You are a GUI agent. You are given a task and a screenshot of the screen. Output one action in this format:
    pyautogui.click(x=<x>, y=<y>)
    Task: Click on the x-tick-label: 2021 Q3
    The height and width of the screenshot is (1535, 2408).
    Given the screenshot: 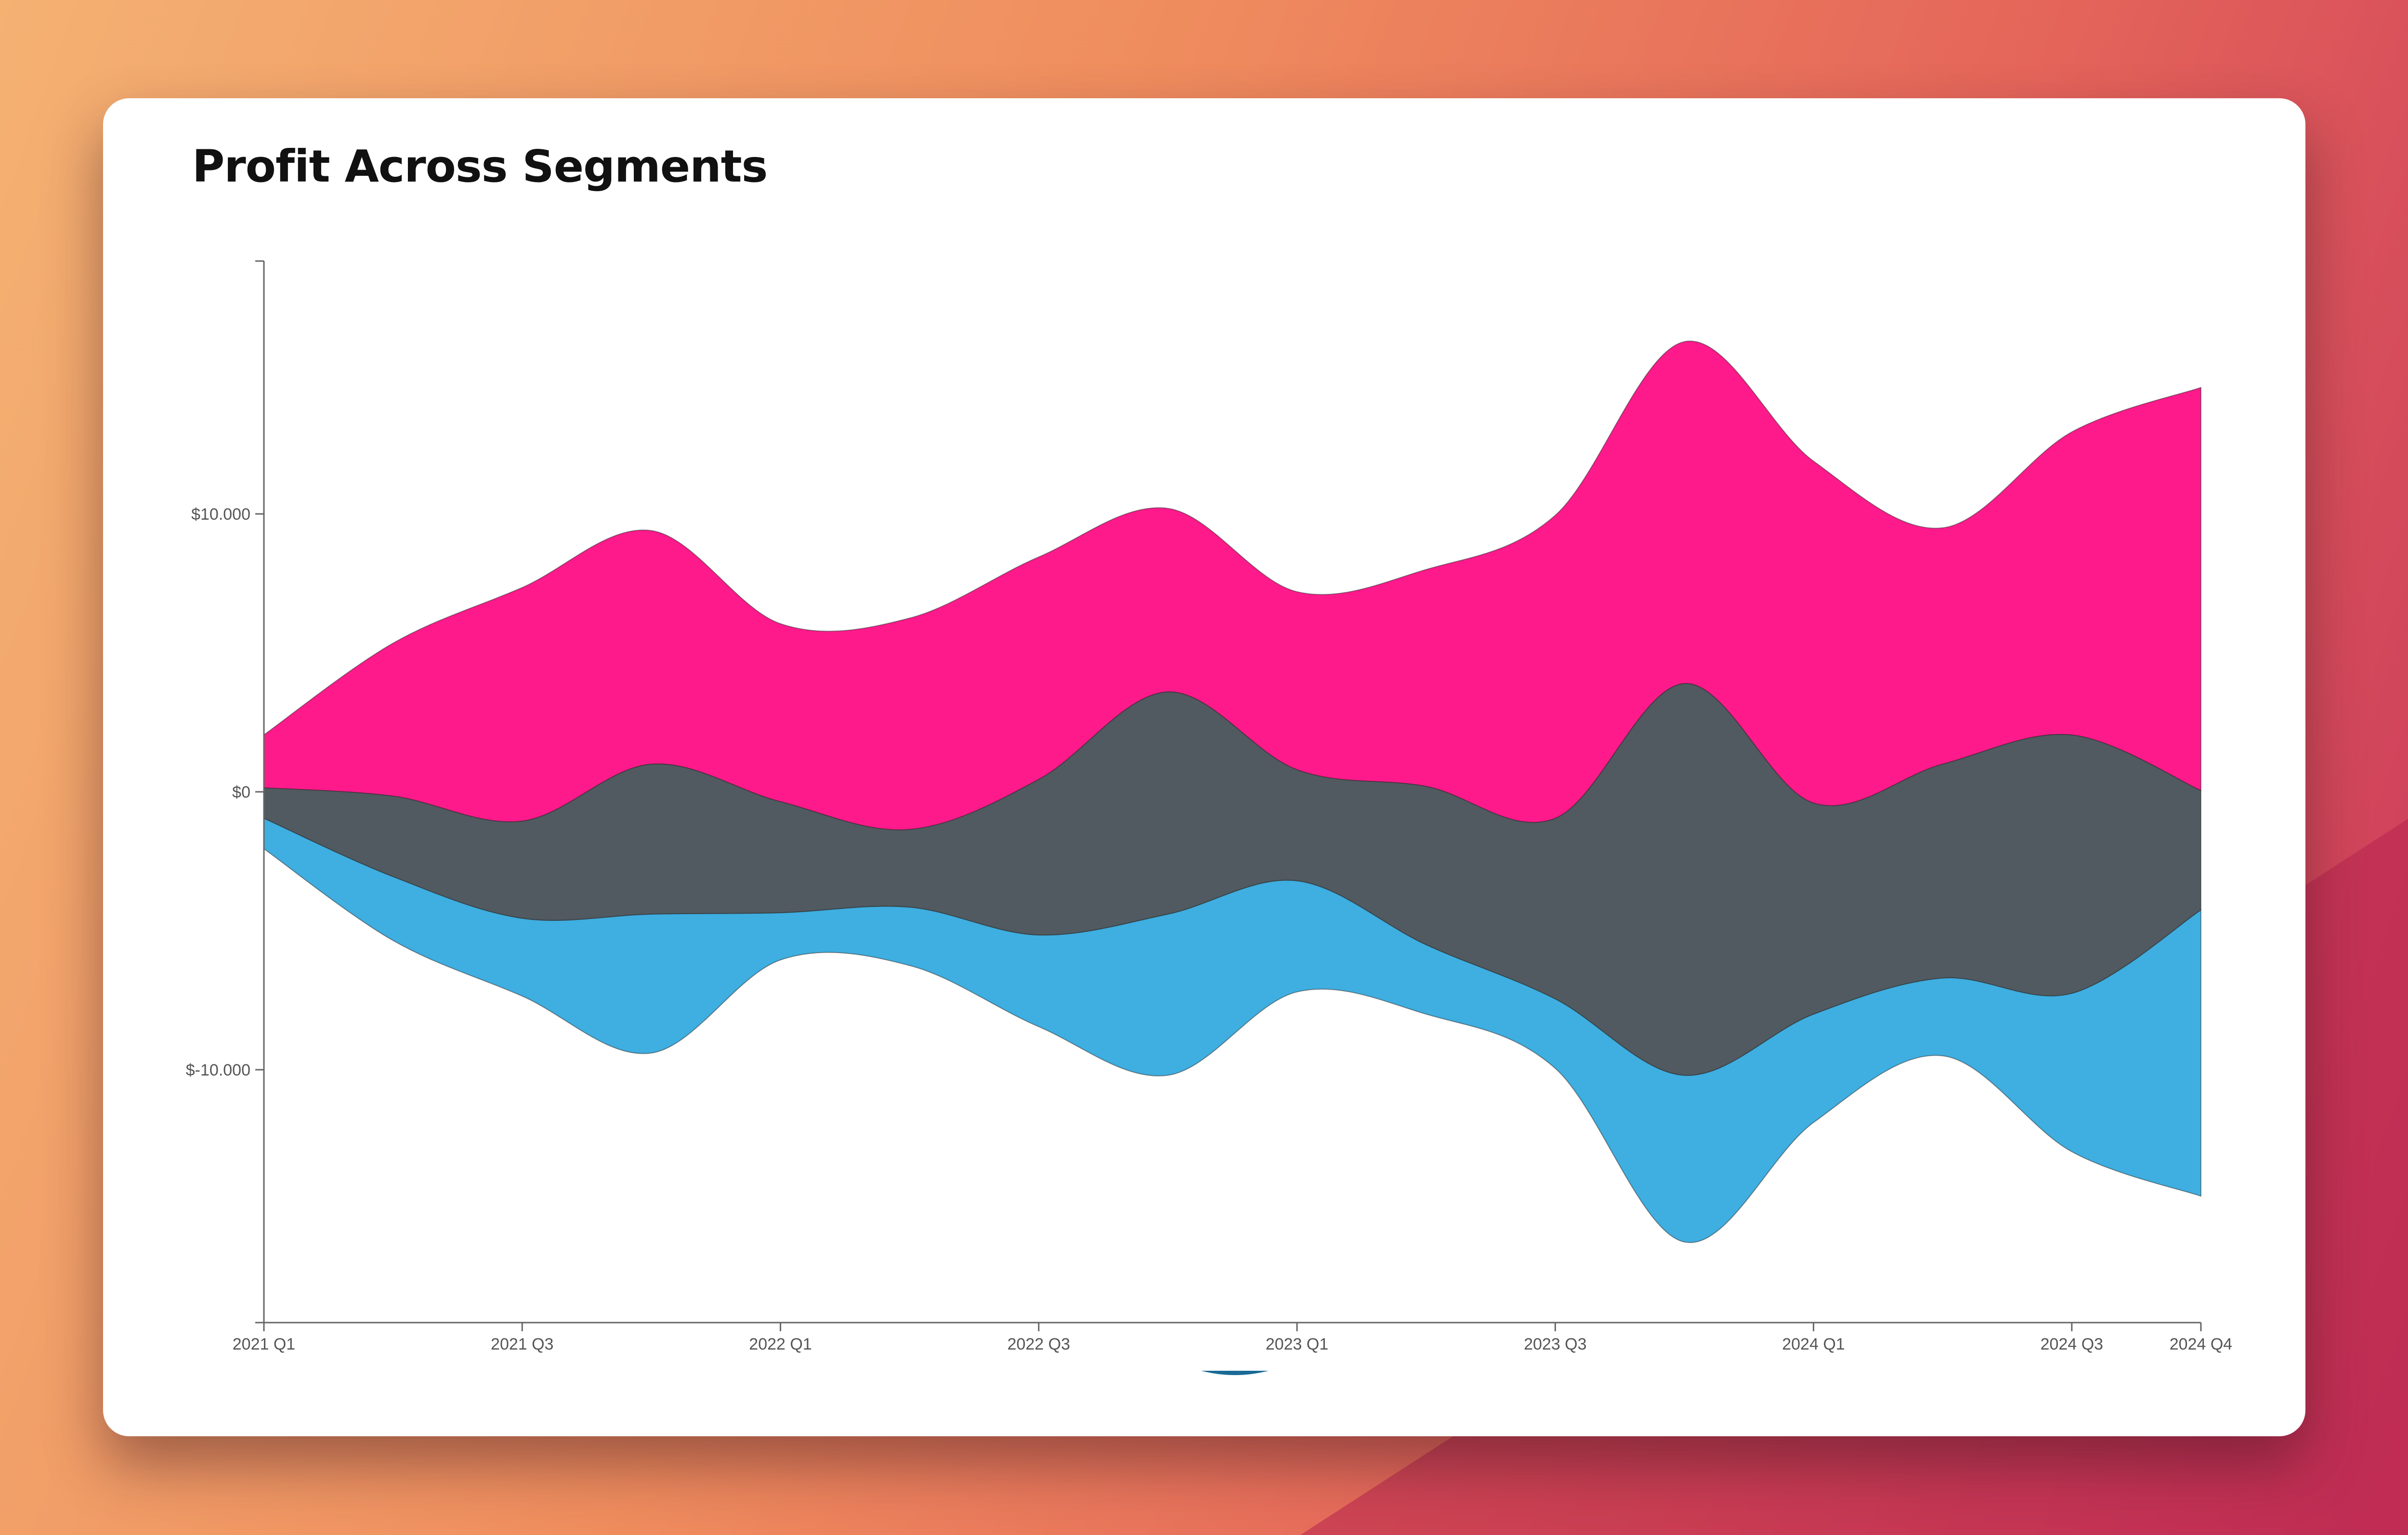 What is the action you would take?
    pyautogui.click(x=522, y=1344)
    